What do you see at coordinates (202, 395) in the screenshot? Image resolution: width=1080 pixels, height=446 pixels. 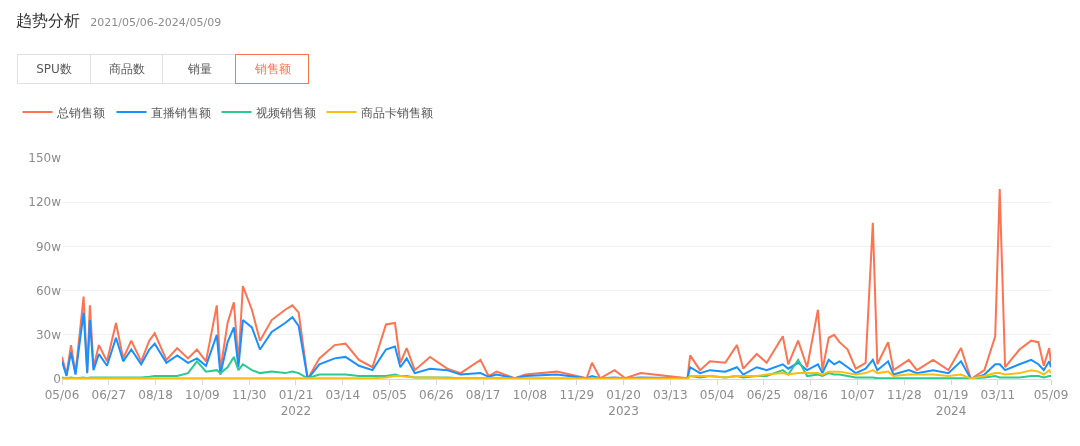 I see `x-tick-label: 10/09` at bounding box center [202, 395].